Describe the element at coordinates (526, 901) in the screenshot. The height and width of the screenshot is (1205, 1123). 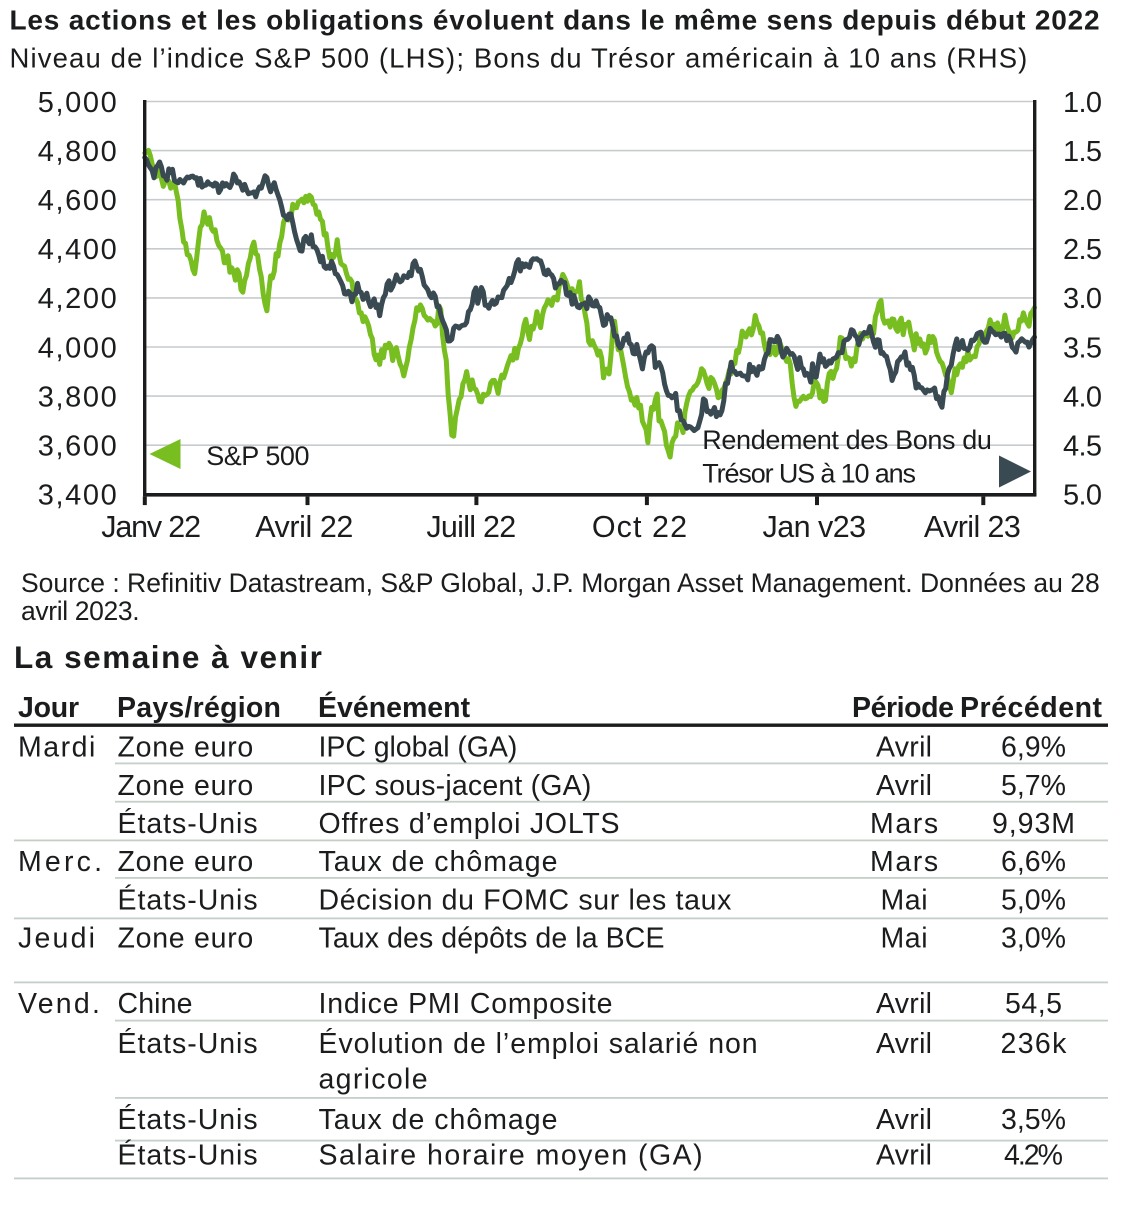
I see `svg-text: Décision du FOMC sur les taux` at that location.